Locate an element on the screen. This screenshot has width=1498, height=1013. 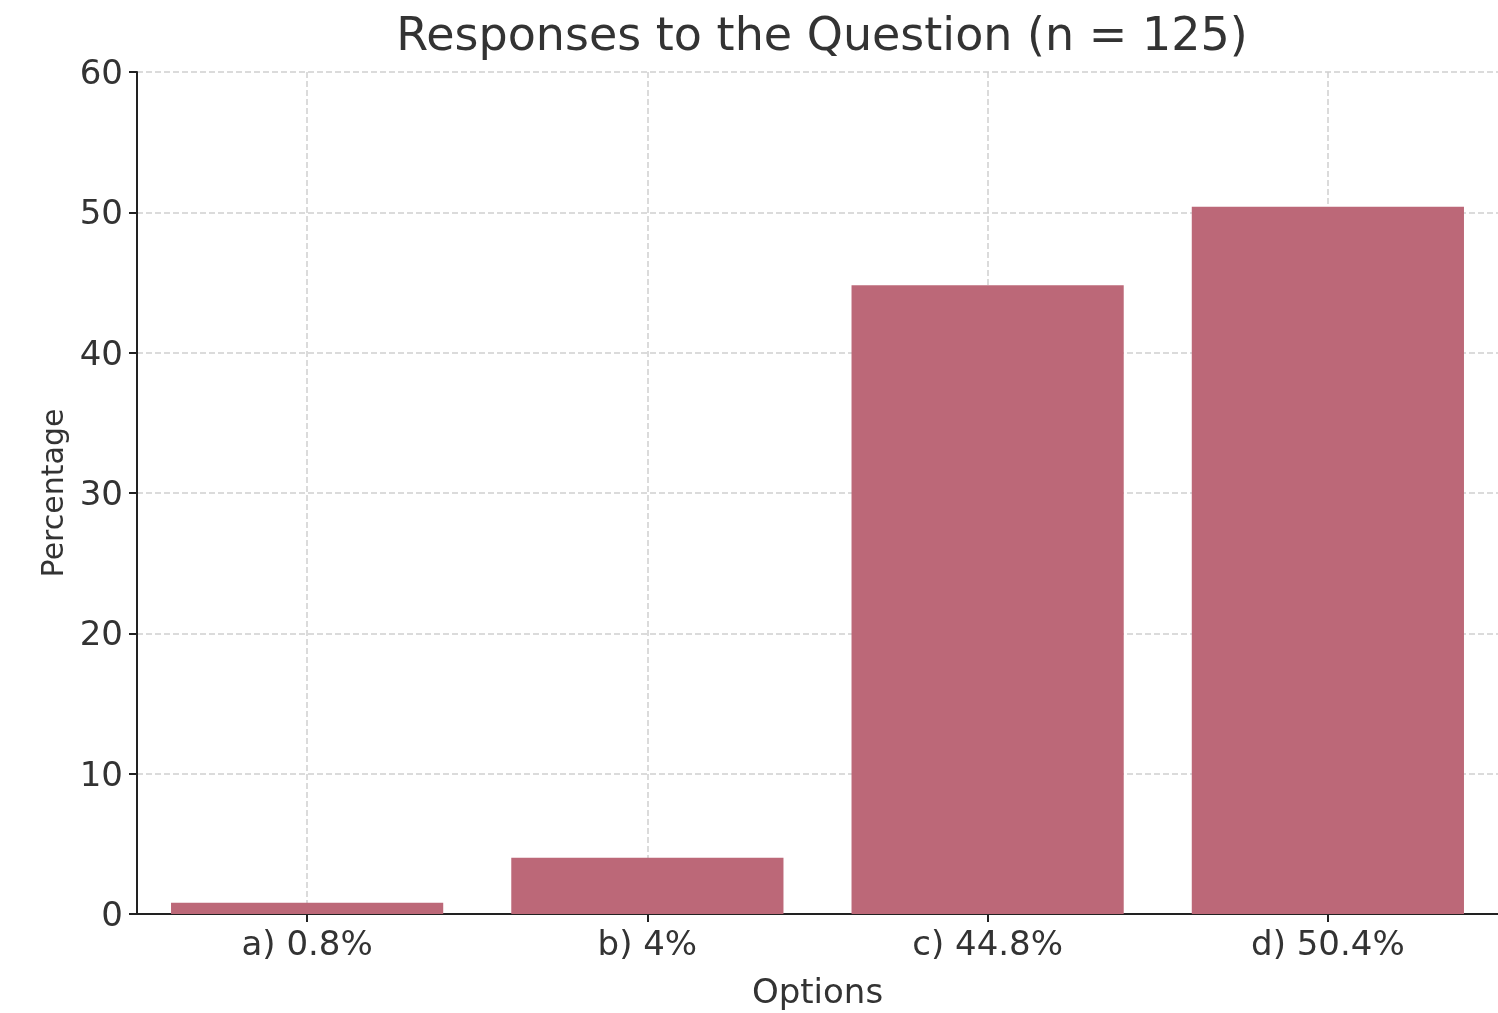
y-tick-label: 0 is located at coordinates (112, 914).